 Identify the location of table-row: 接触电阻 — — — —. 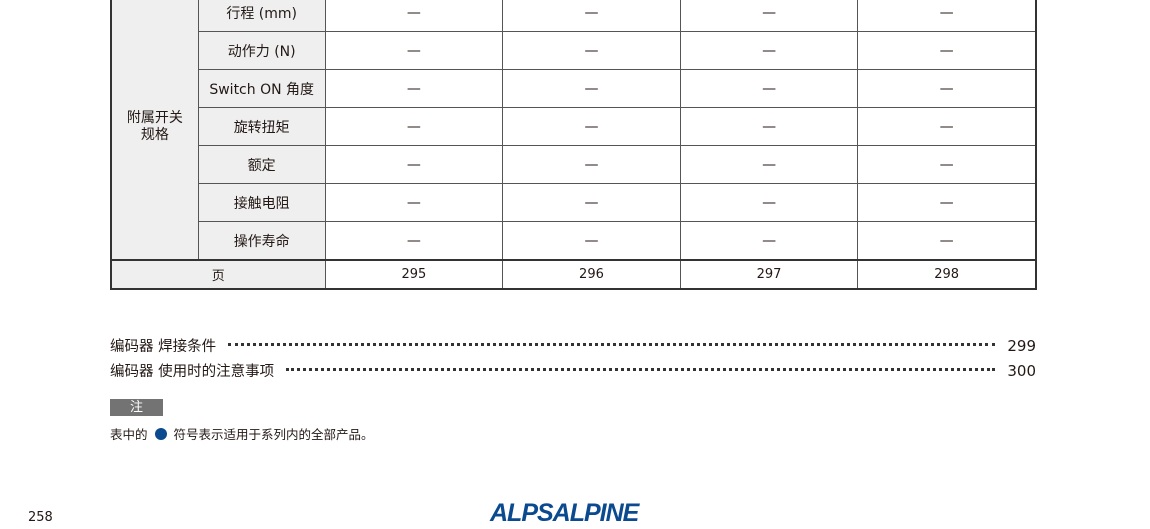
(574, 202).